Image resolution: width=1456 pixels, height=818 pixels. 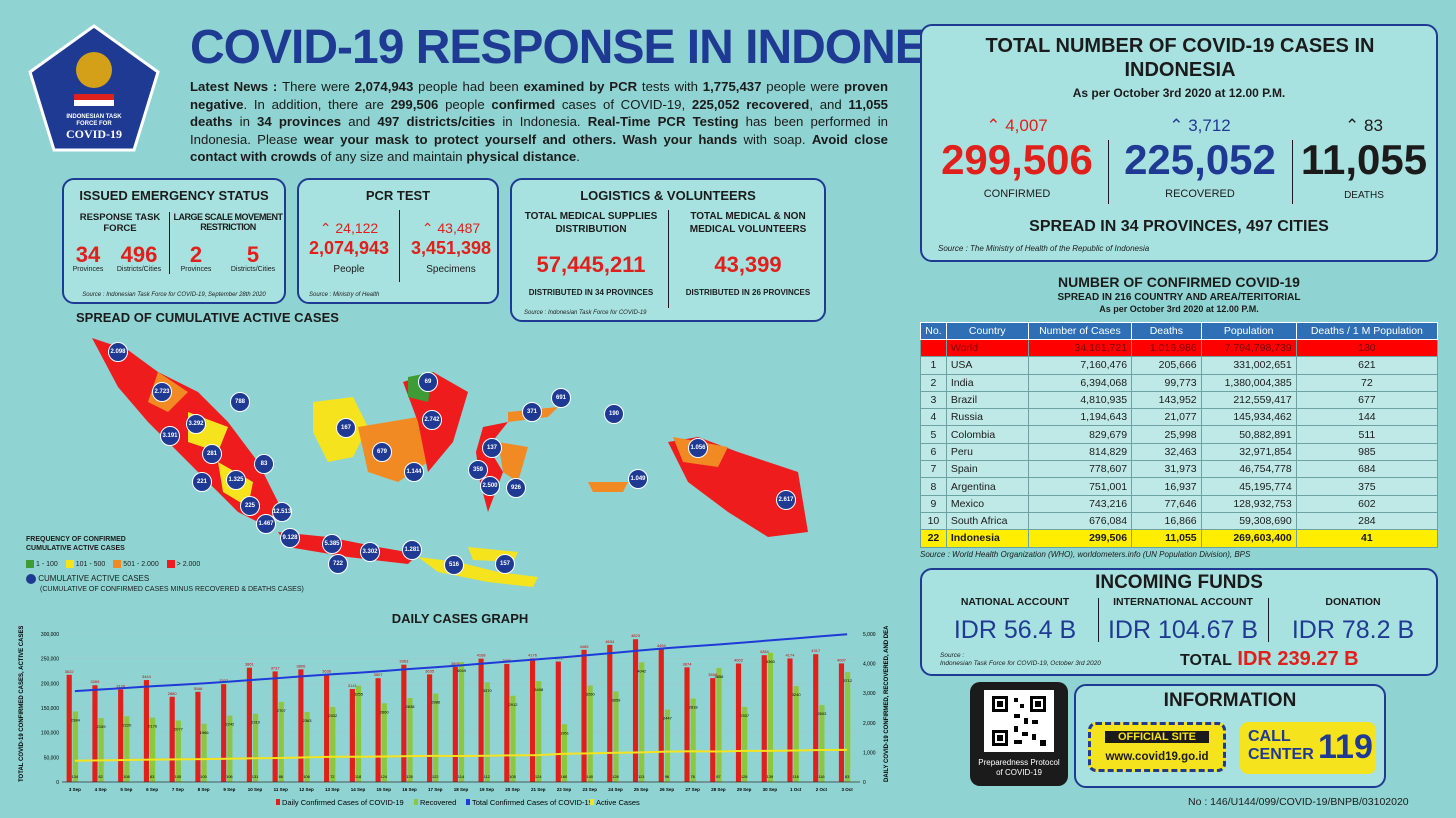 I want to click on confirmed-label: 3989, so click(x=507, y=660).